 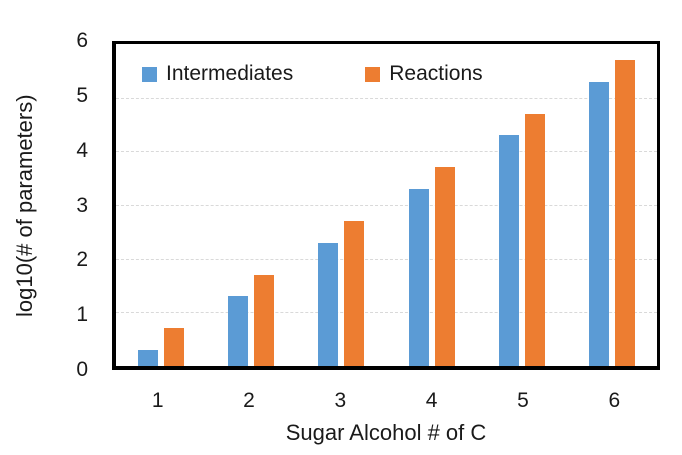 I want to click on y-tick-label: 4, so click(x=82, y=150).